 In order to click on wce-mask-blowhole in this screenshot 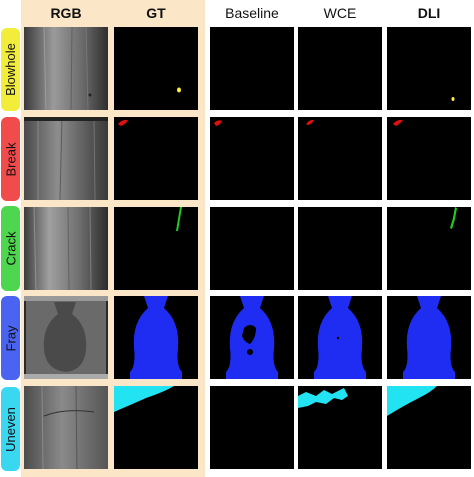, I will do `click(340, 68)`.